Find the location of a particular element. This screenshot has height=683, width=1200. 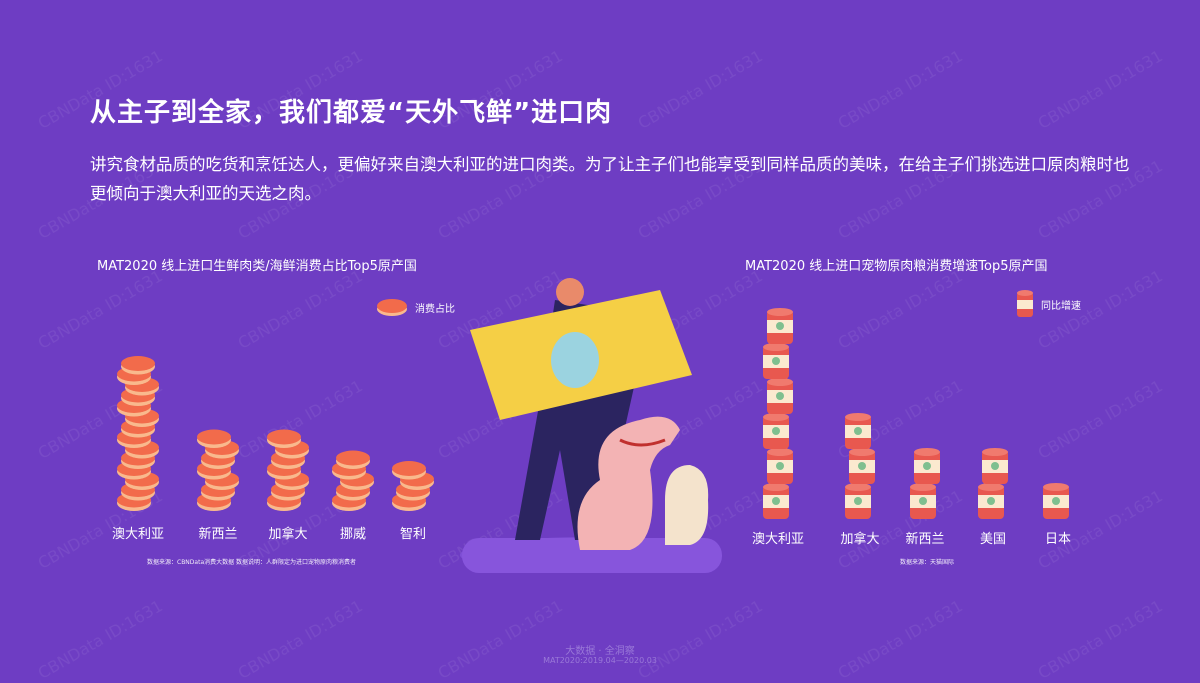

category-label: 挪威 is located at coordinates (352, 534).